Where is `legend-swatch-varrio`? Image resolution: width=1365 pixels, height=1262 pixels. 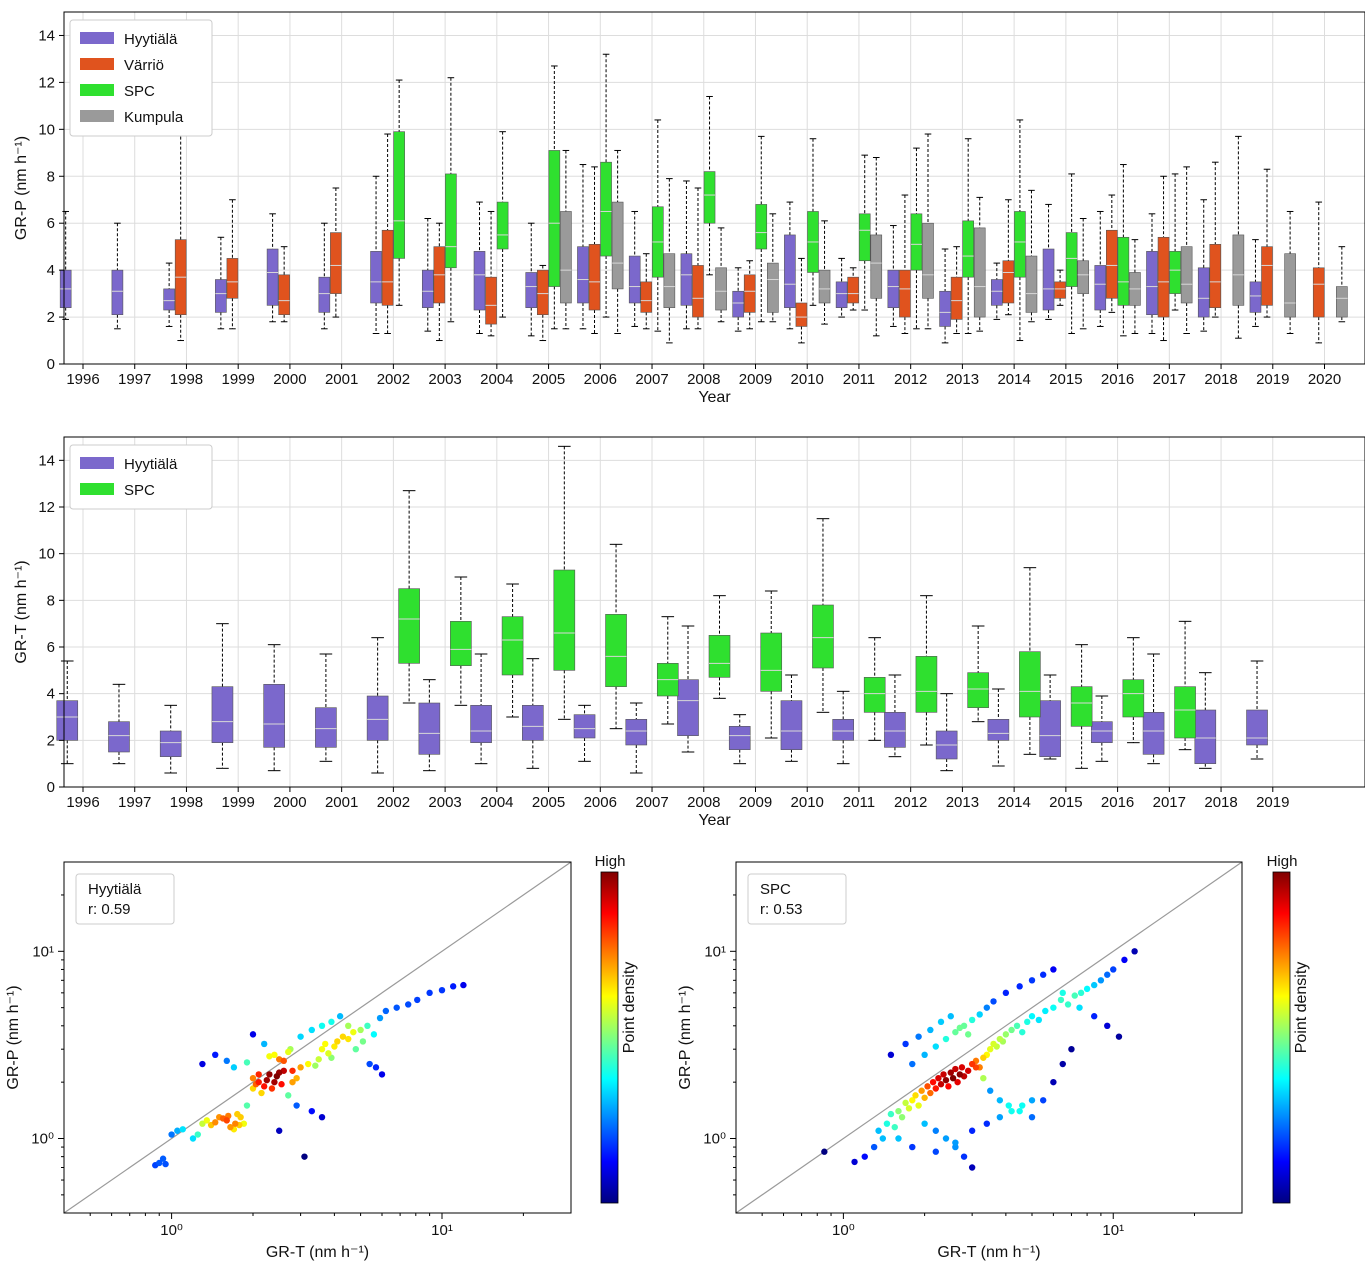 legend-swatch-varrio is located at coordinates (97, 64).